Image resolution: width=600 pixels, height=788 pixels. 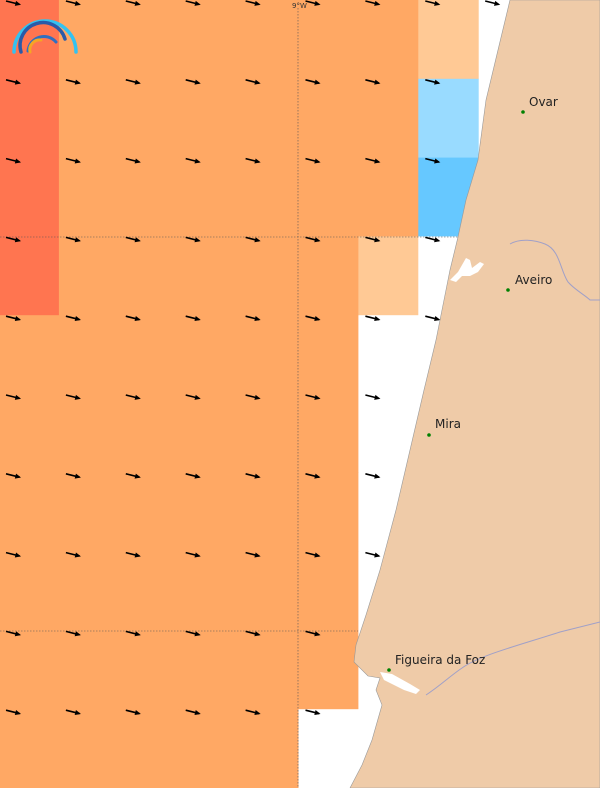 I want to click on city-aveiro: Aveiro, so click(x=529, y=282).